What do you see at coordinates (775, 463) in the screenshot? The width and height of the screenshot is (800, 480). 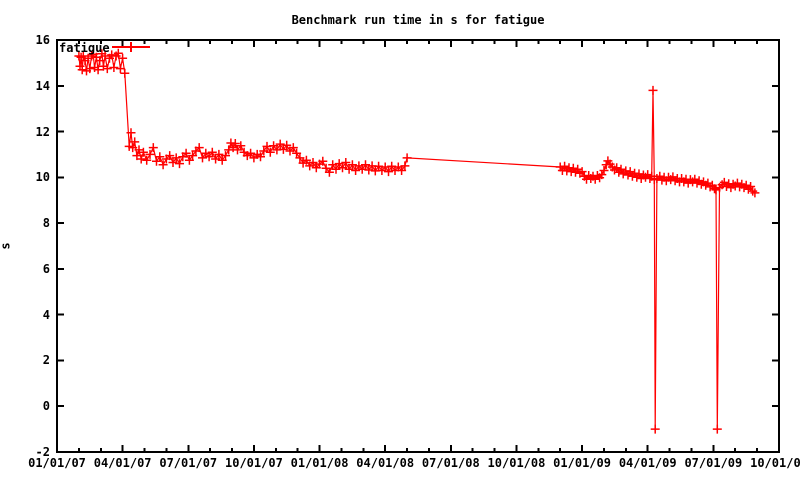 I see `x-tick-label: 10/01/09` at bounding box center [775, 463].